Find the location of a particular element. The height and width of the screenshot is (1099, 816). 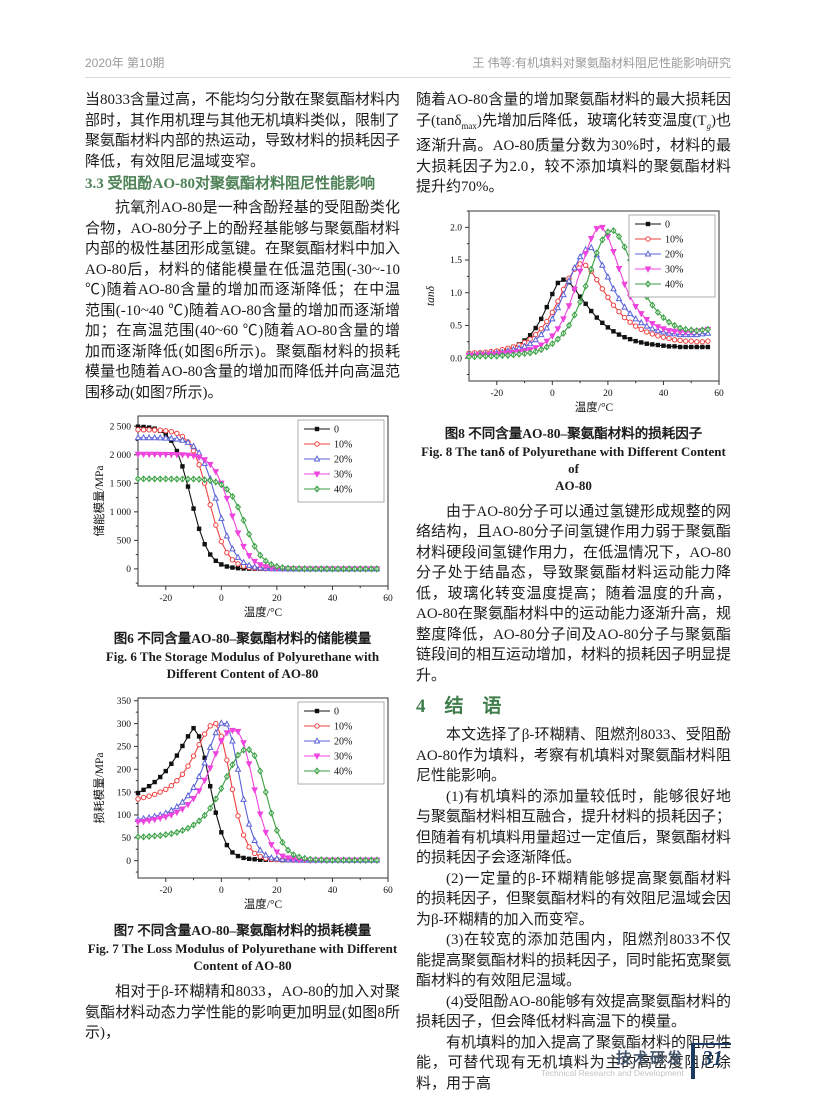

svg-text: 300 is located at coordinates (123, 725).